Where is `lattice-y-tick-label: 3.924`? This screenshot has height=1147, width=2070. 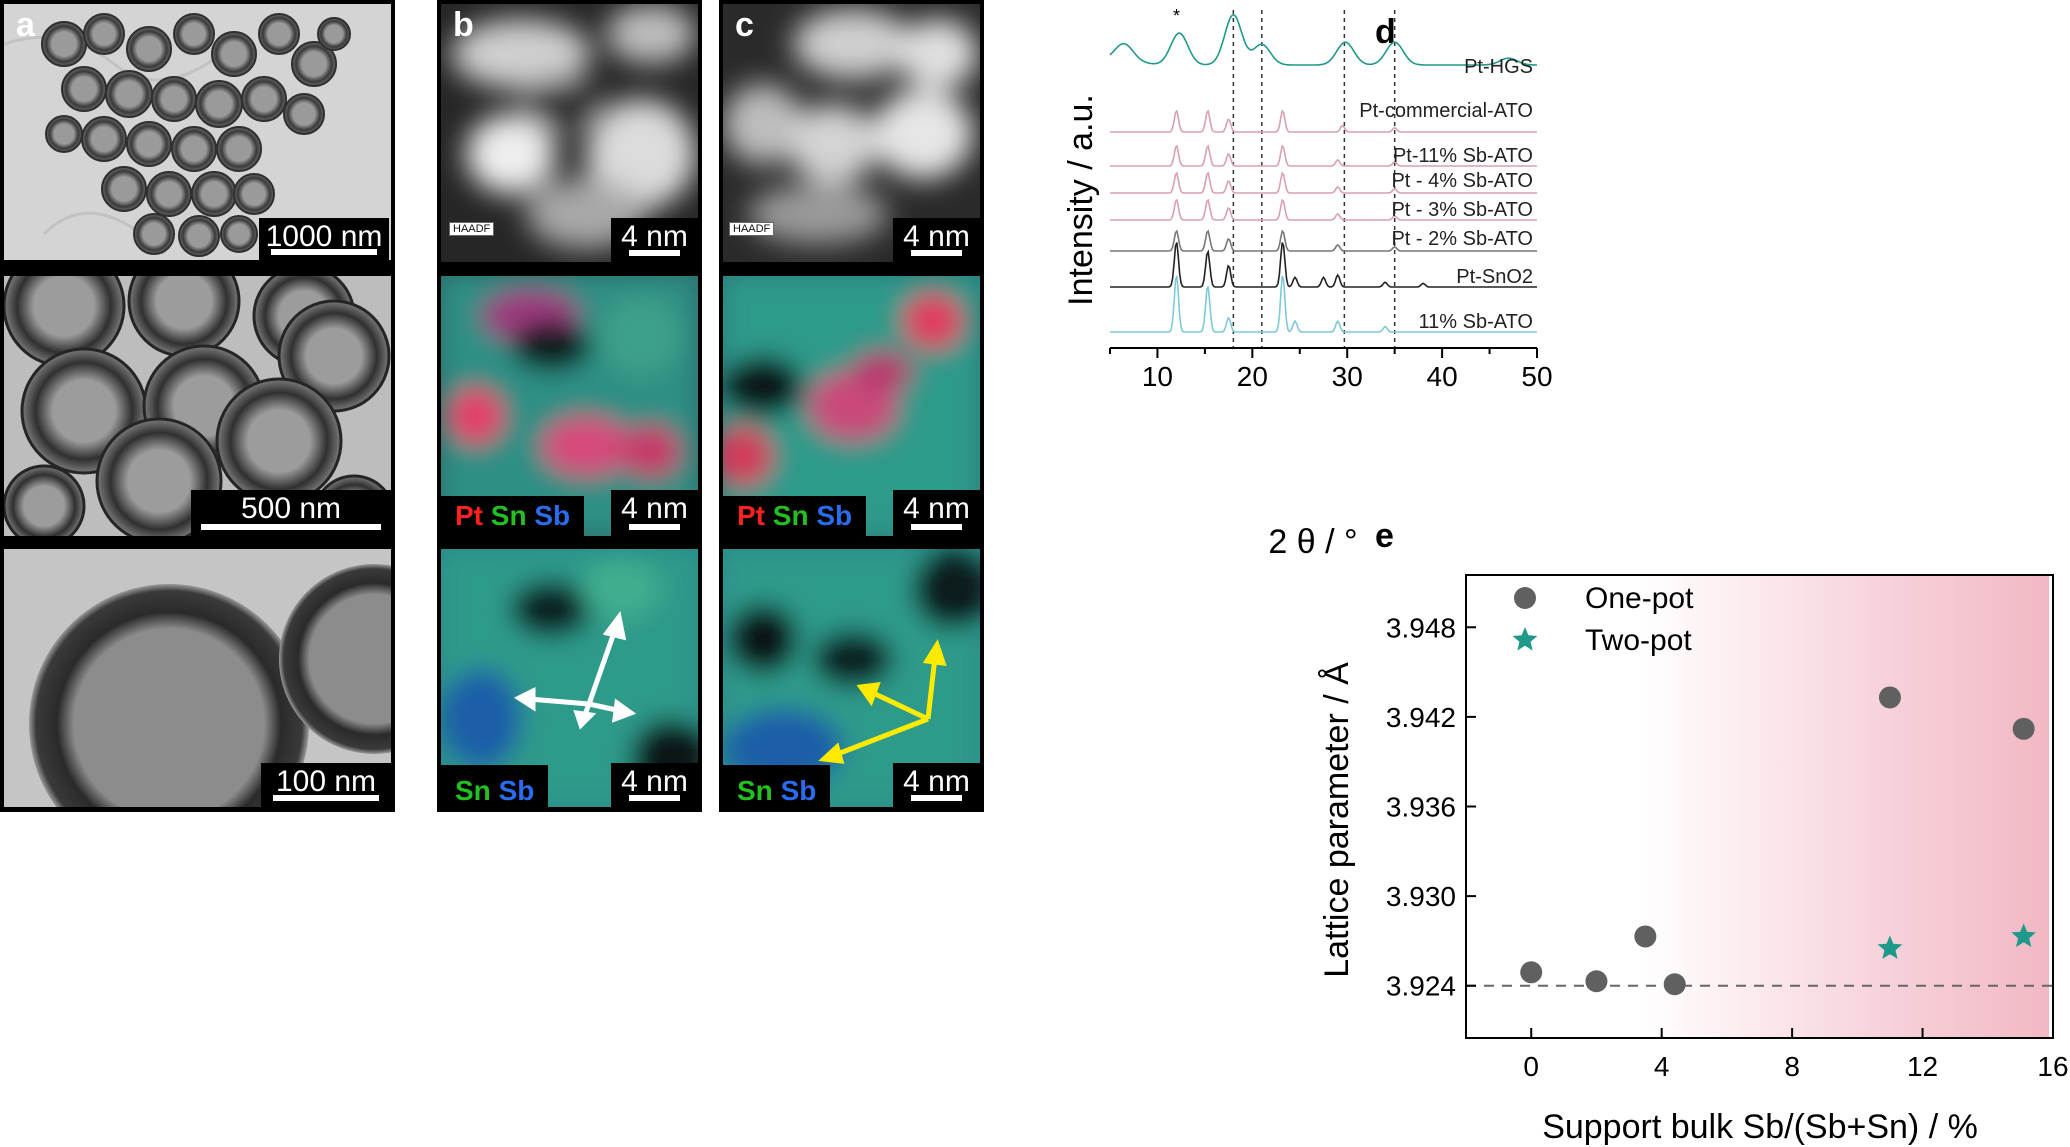
lattice-y-tick-label: 3.924 is located at coordinates (1421, 986).